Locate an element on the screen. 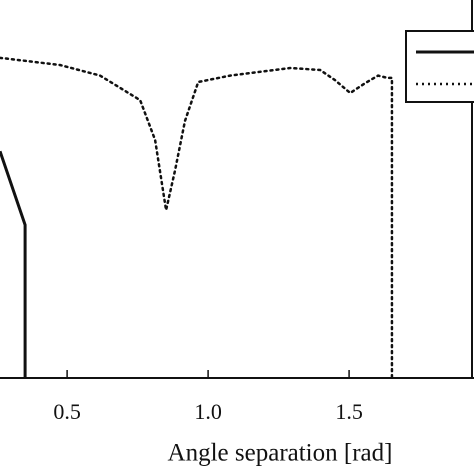 Image resolution: width=474 pixels, height=474 pixels. x-axis-label: Angle separation [rad] is located at coordinates (280, 453).